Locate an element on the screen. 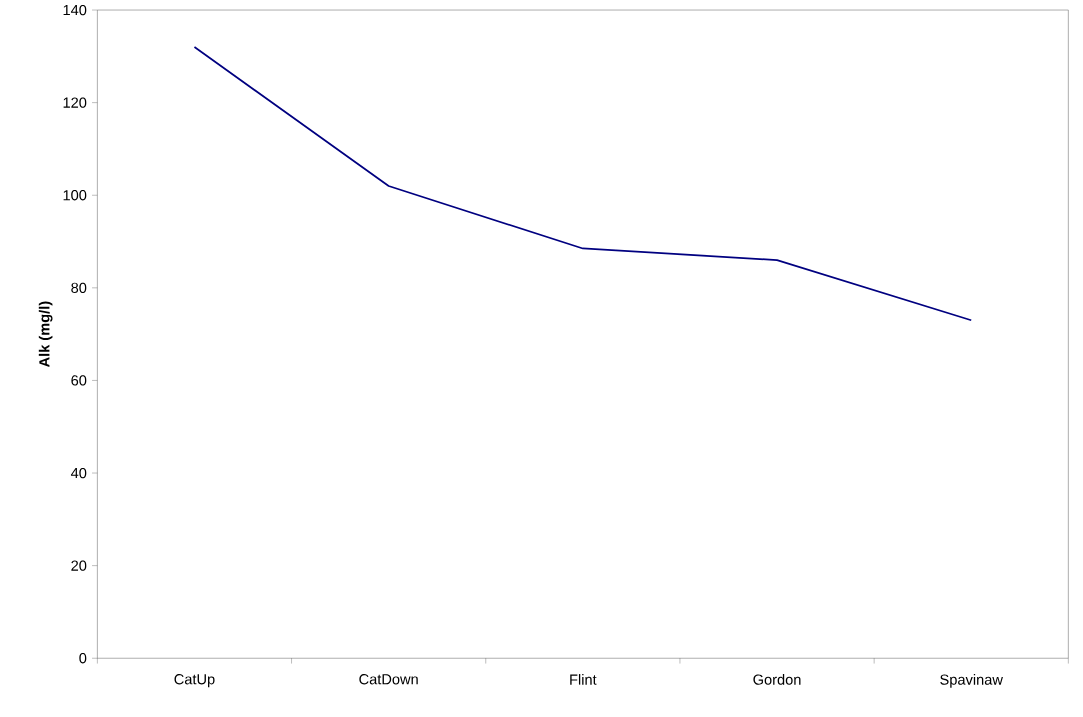 The height and width of the screenshot is (717, 1083). y-tick-label: 40 is located at coordinates (78, 473).